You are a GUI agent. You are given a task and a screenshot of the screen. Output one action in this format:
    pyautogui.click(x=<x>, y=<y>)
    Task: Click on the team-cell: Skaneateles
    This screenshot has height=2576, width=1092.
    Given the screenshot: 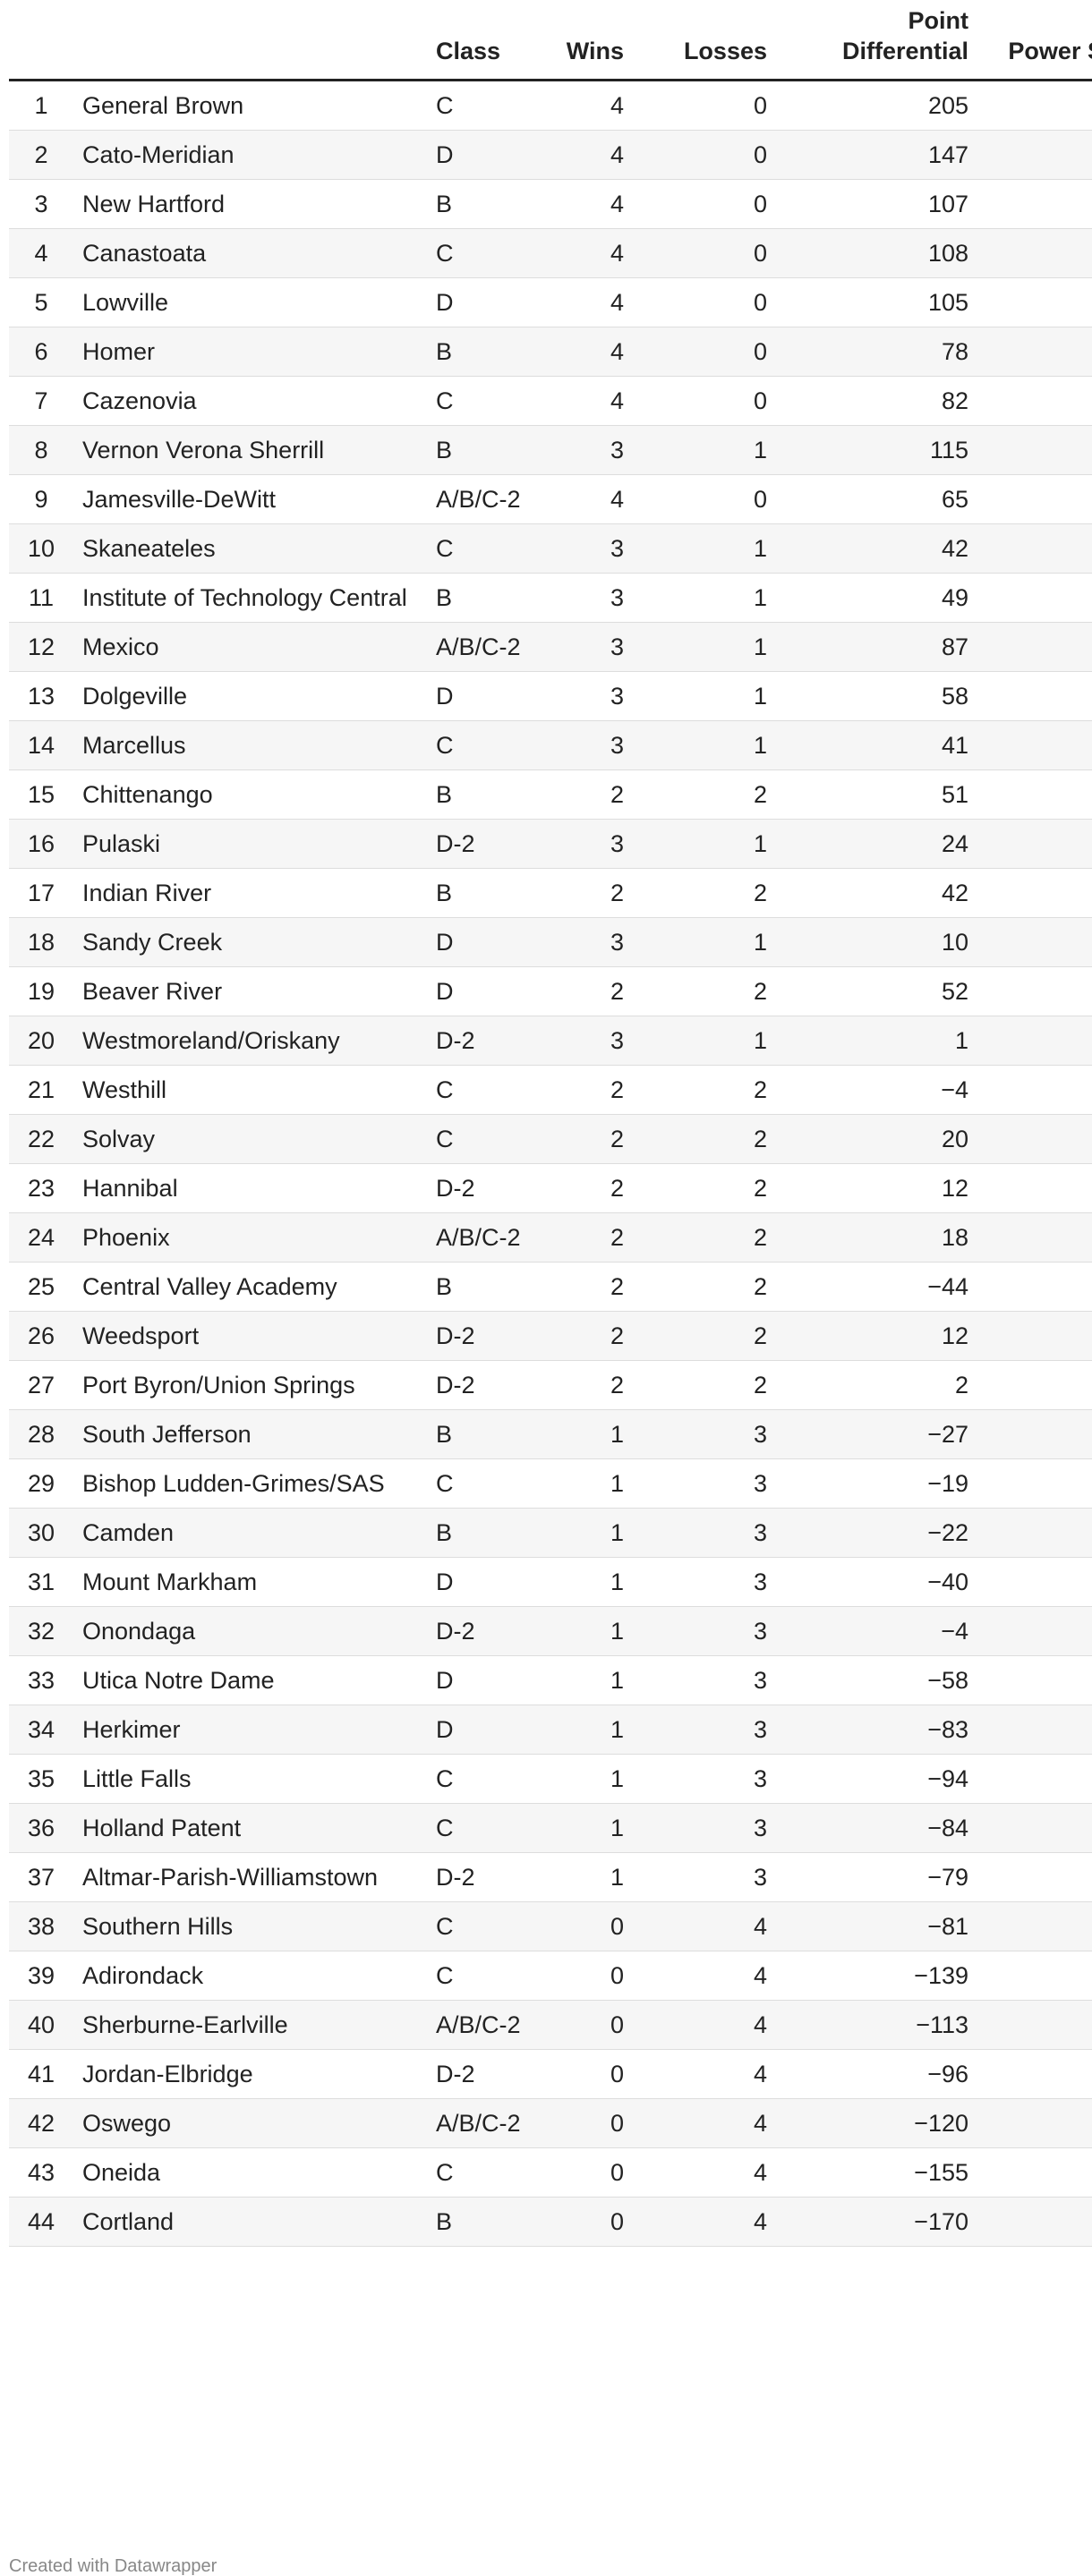 What is the action you would take?
    pyautogui.click(x=250, y=548)
    